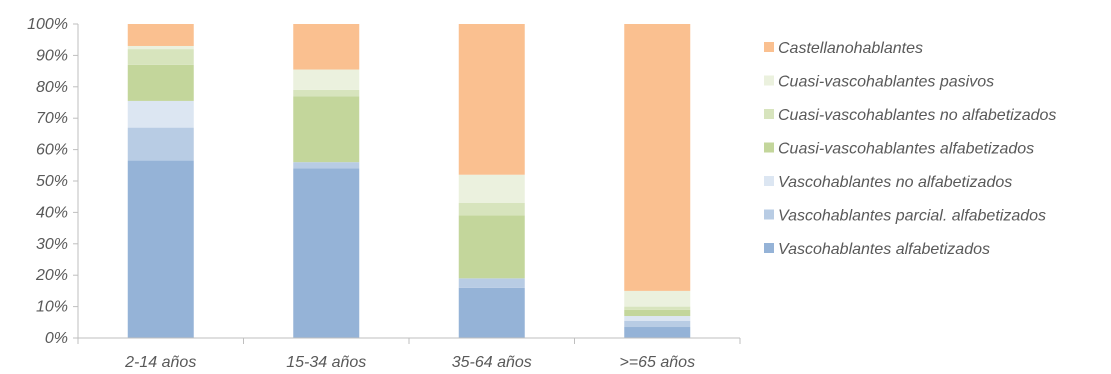  I want to click on y-tick-label: 40%, so click(52, 212).